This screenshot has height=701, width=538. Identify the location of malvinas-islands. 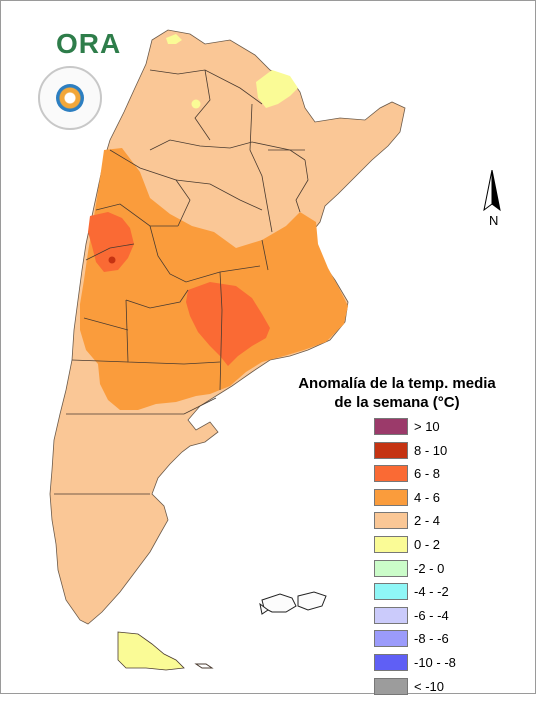
(293, 603).